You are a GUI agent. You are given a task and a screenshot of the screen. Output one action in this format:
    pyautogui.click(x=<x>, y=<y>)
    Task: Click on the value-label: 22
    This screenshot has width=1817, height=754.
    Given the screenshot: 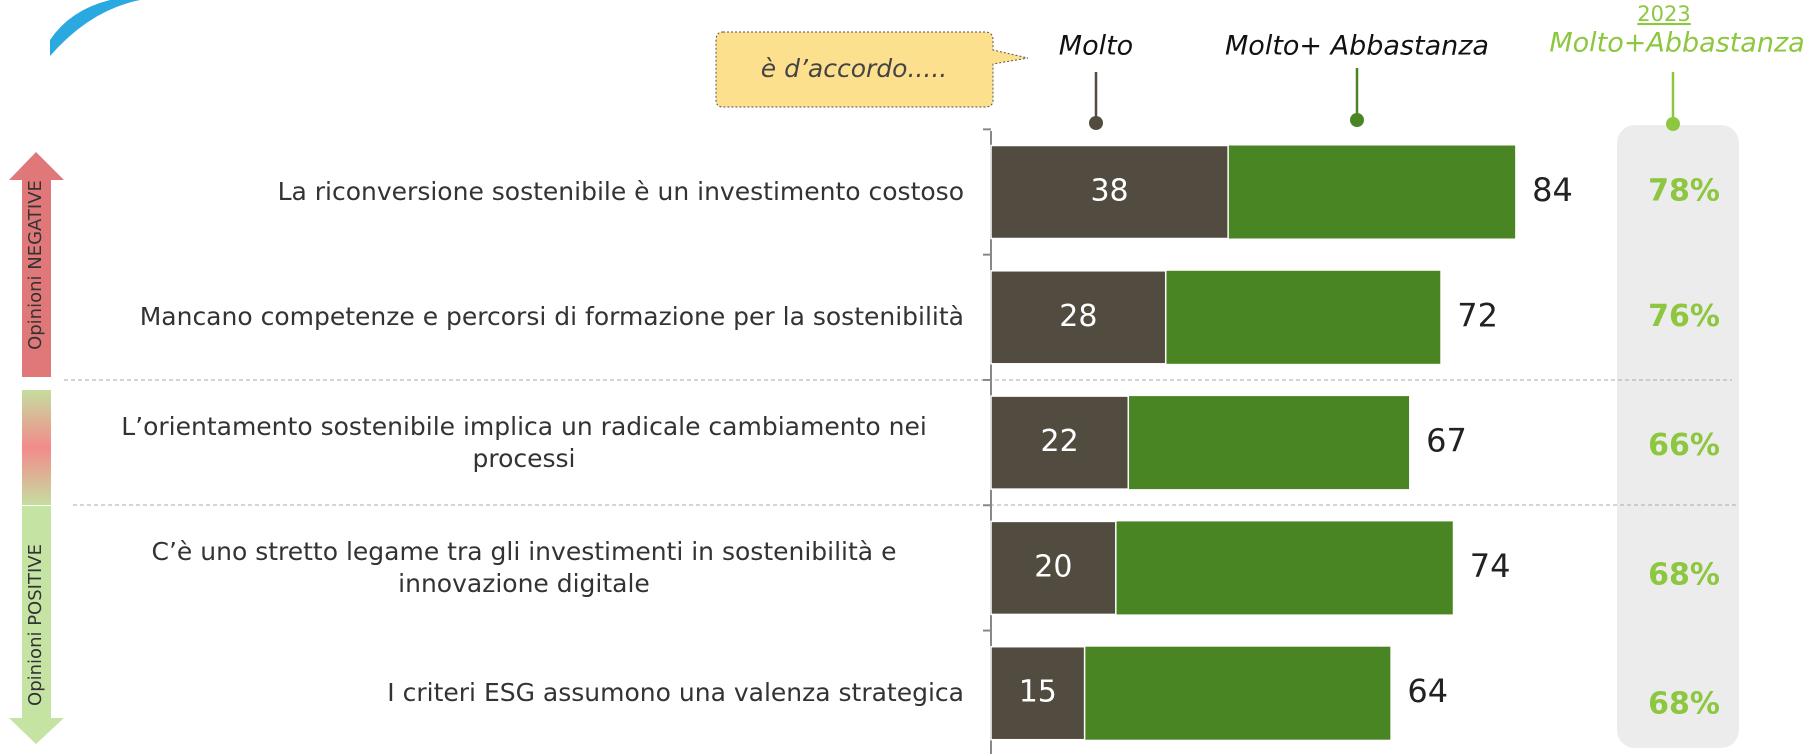 What is the action you would take?
    pyautogui.click(x=1060, y=441)
    